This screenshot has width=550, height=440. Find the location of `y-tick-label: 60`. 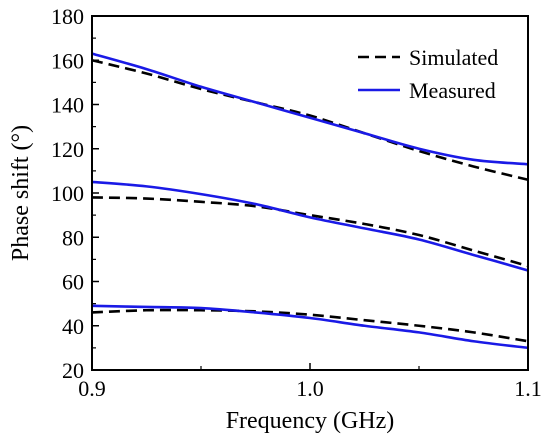

y-tick-label: 60 is located at coordinates (73, 282).